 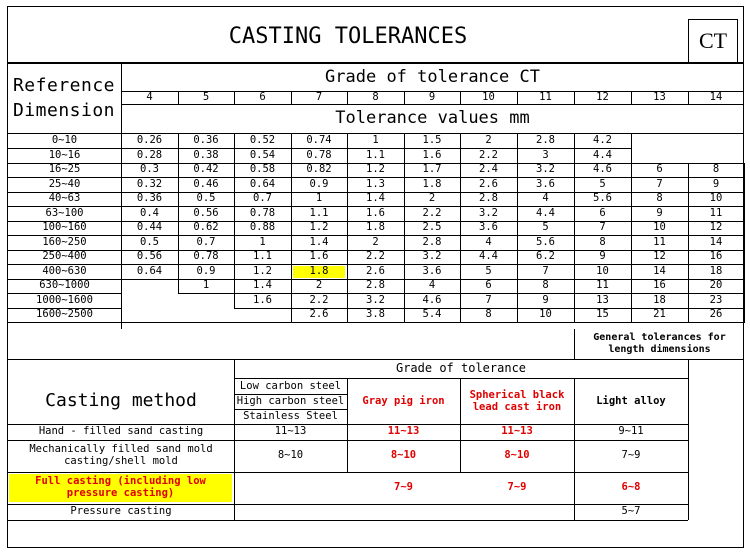 I want to click on highlighted-tolerance-cell: 1.8, so click(x=319, y=271).